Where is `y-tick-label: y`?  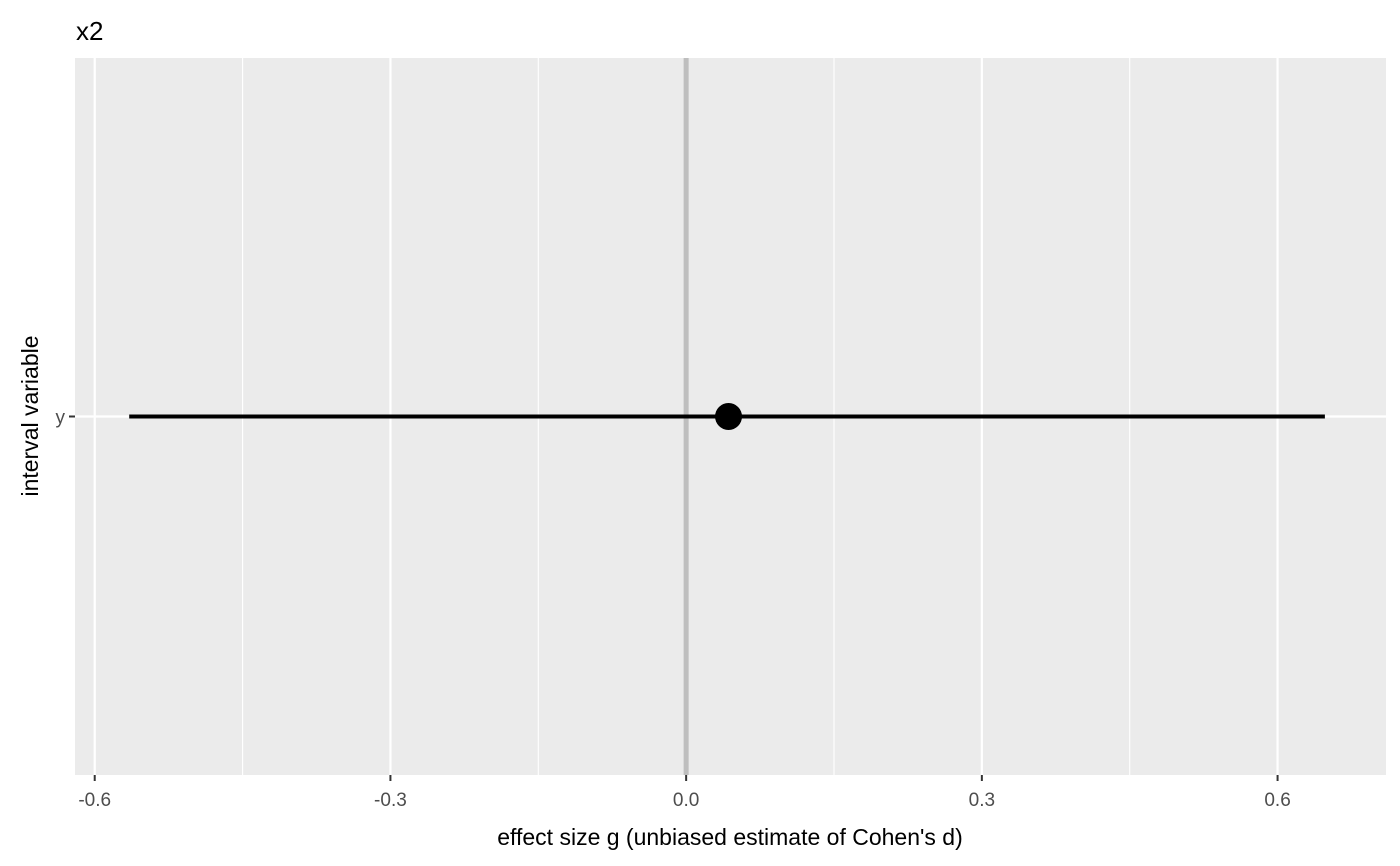
y-tick-label: y is located at coordinates (61, 418).